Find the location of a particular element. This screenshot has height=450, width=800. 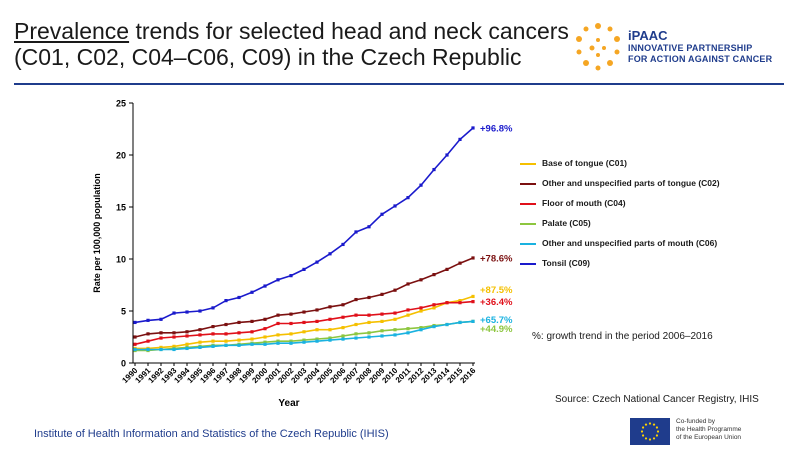

growth-label: +44.9% is located at coordinates (496, 329).